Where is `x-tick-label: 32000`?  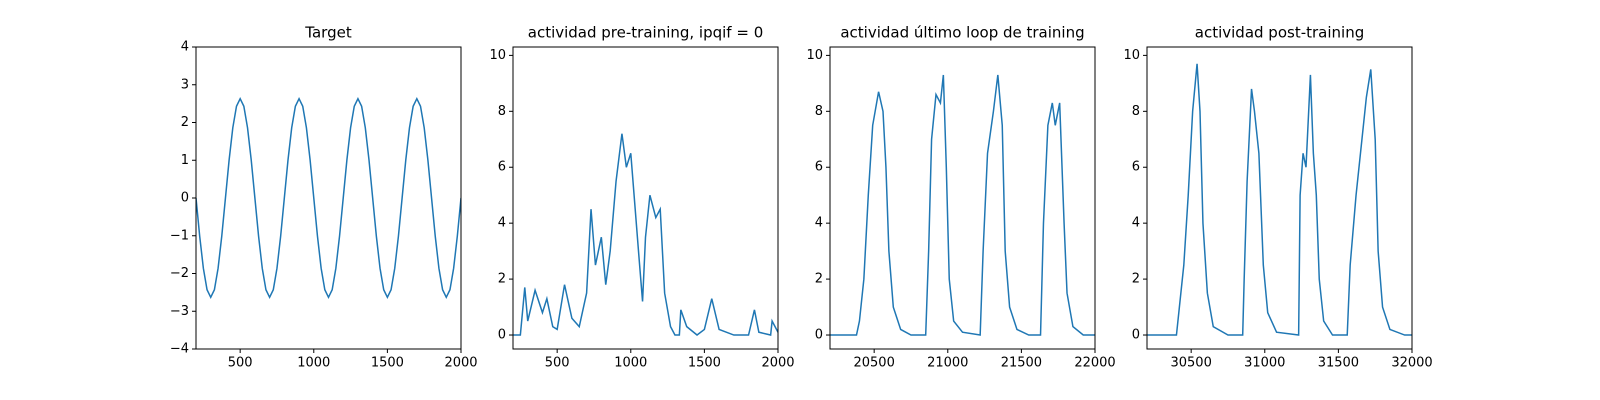
x-tick-label: 32000 is located at coordinates (1411, 363).